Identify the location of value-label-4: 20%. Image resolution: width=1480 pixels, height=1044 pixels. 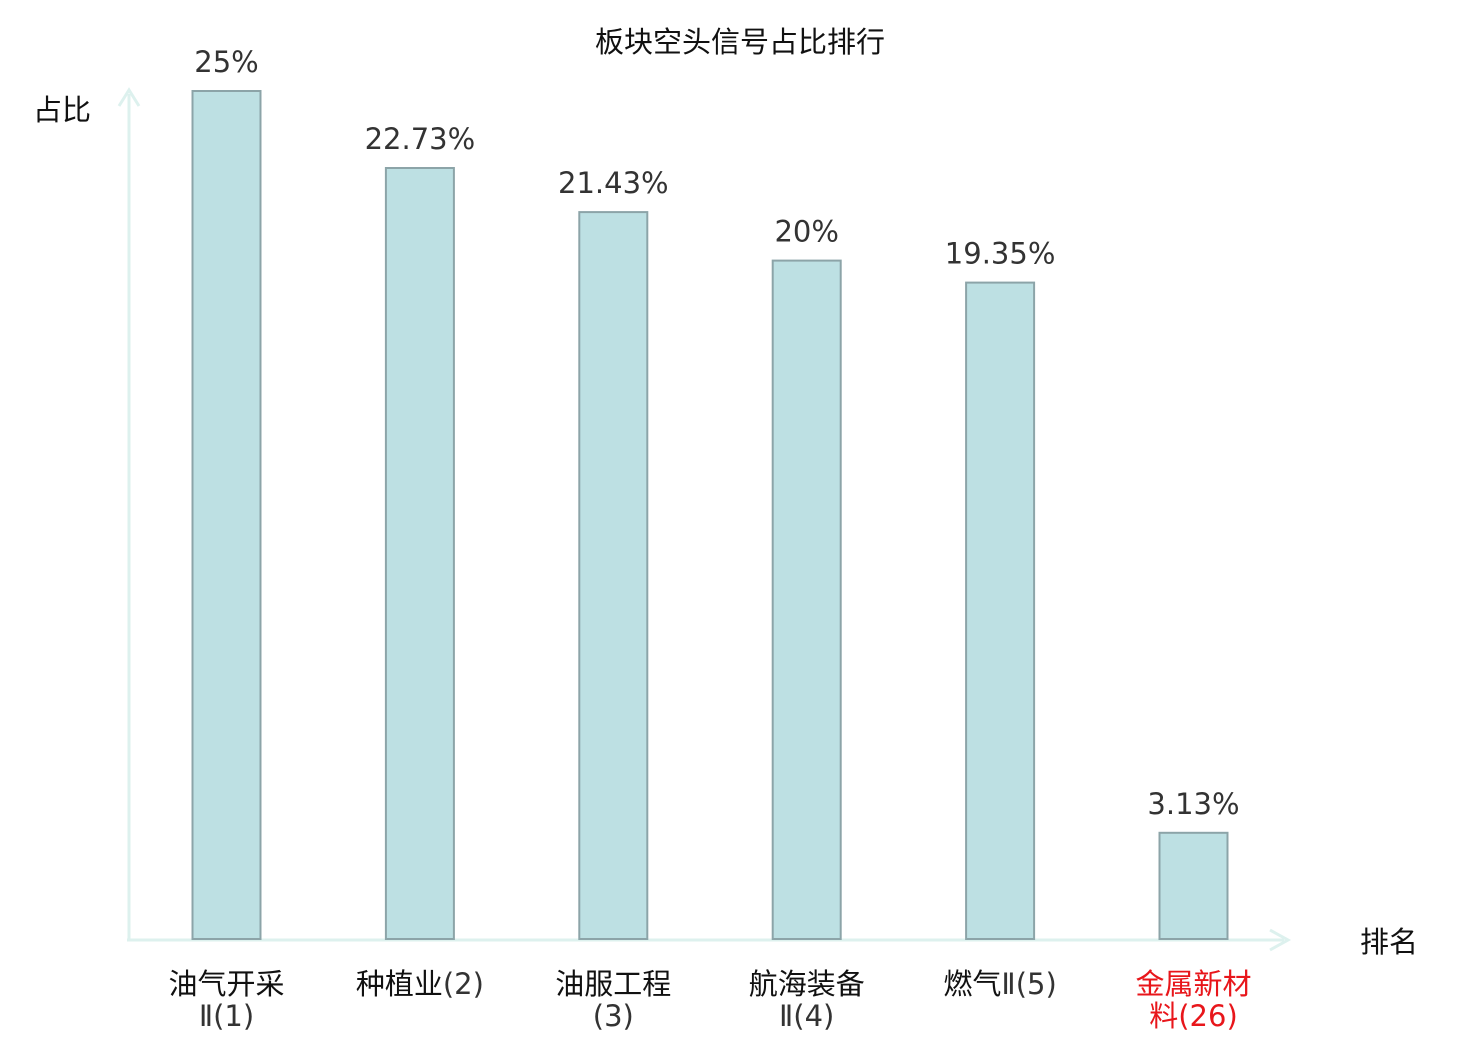
(806, 232).